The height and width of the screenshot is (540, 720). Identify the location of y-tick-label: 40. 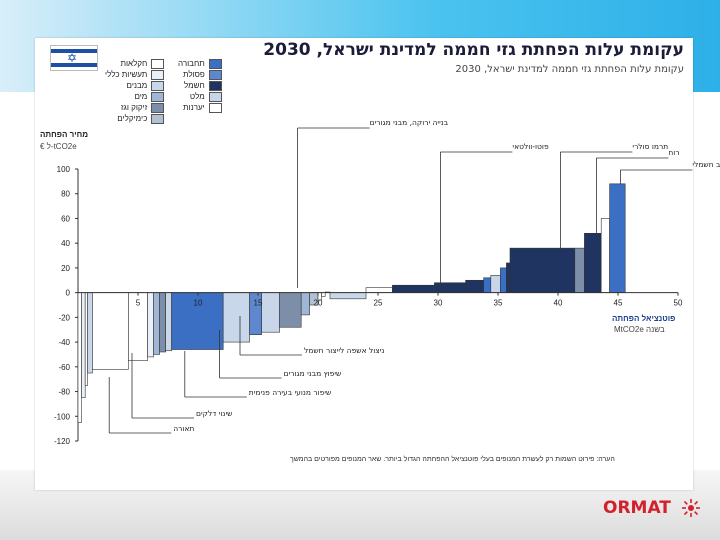
(65, 243).